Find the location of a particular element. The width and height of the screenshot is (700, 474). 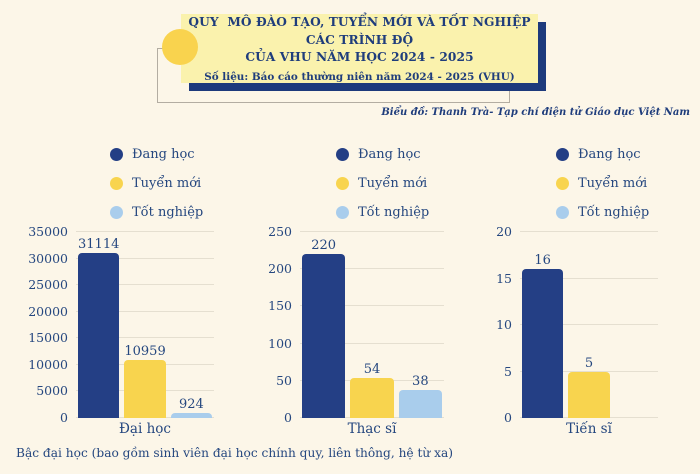

y-tick-label: 20000 is located at coordinates (48, 311).